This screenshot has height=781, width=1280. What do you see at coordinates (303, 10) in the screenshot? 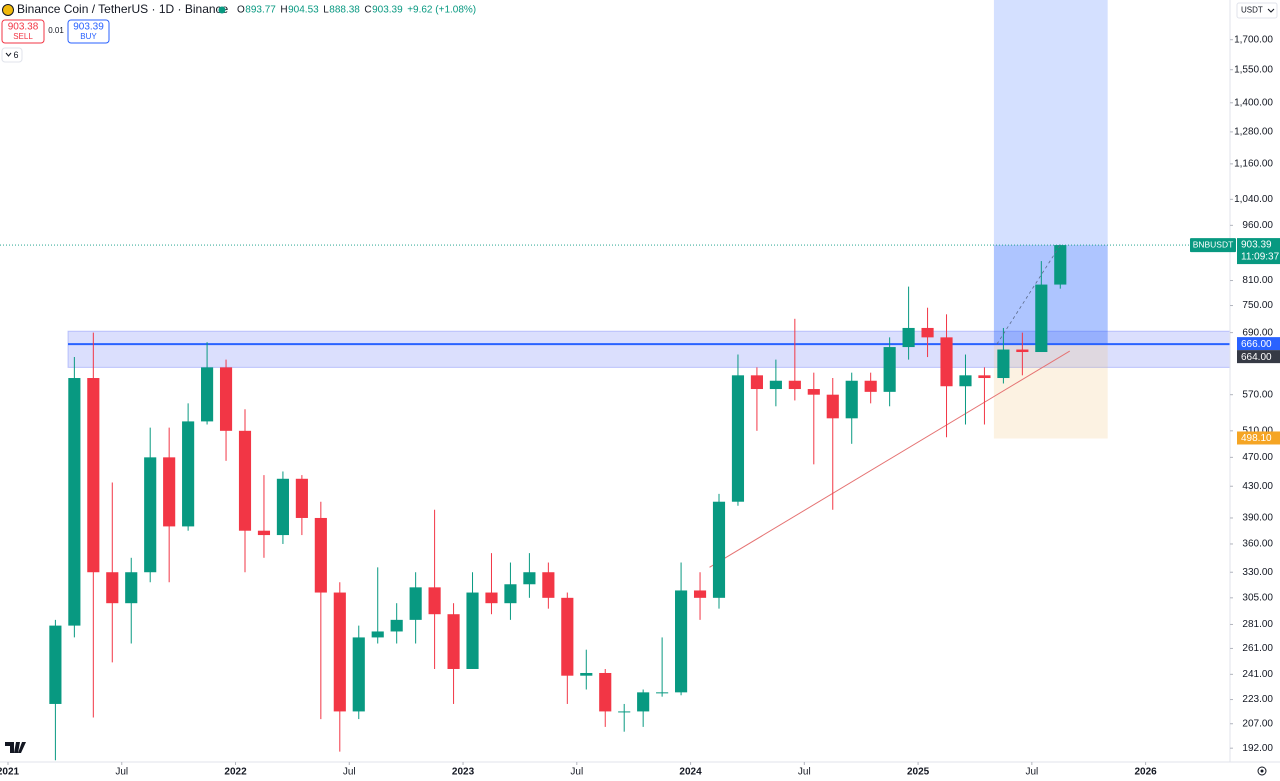
I see `ohlc-value: 904.53` at bounding box center [303, 10].